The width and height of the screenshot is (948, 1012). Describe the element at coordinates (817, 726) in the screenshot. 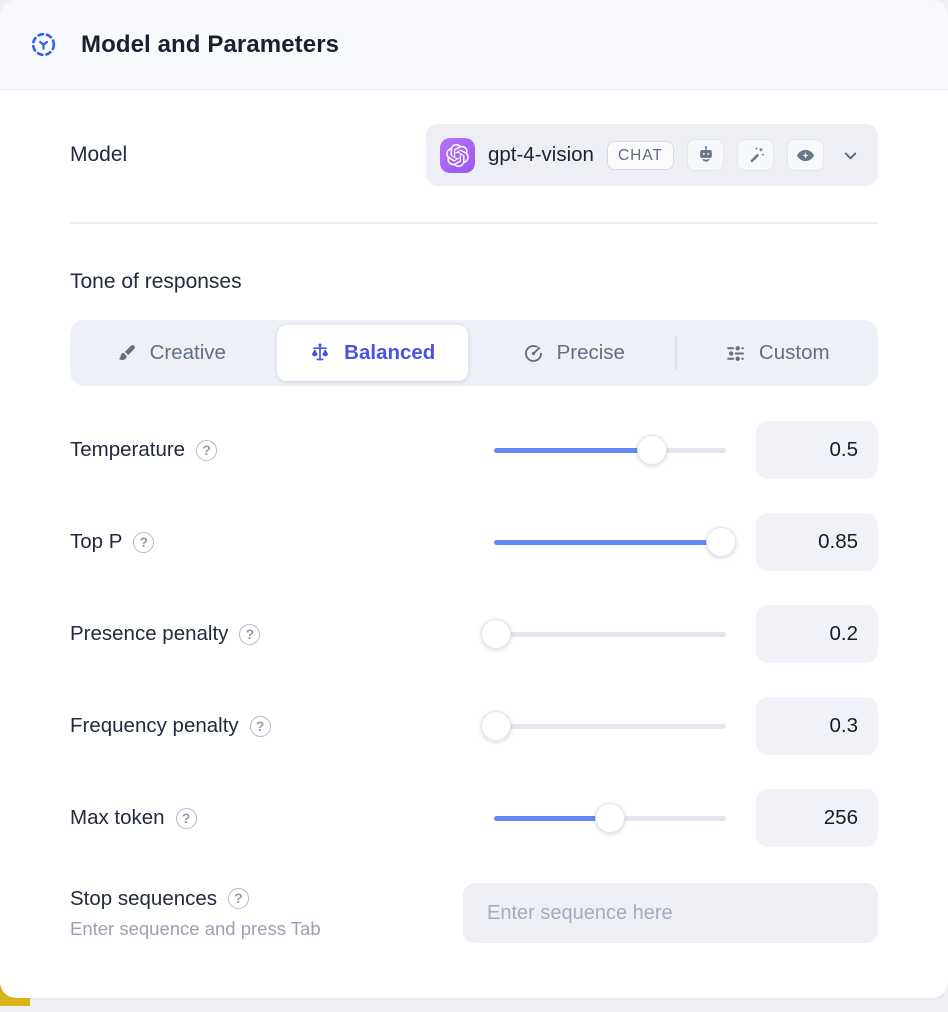

I see `parameter-value: 0.3` at that location.